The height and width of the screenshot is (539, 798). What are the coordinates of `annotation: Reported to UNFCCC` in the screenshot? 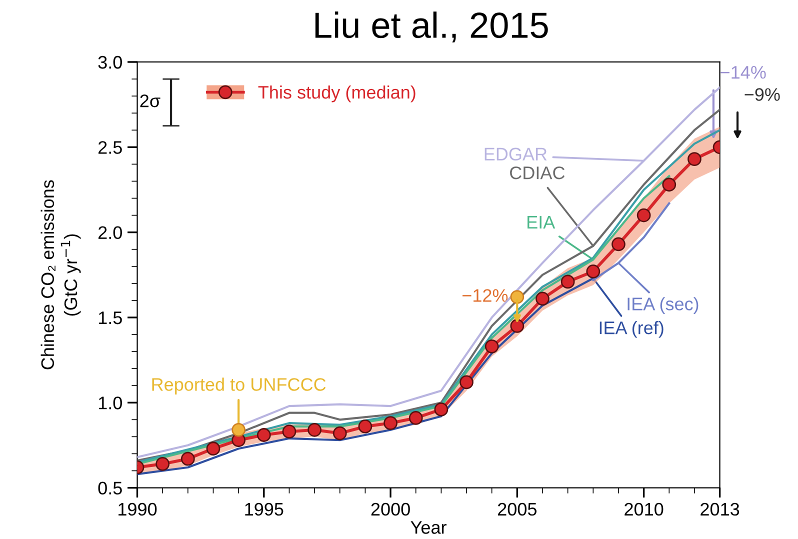 It's located at (239, 386).